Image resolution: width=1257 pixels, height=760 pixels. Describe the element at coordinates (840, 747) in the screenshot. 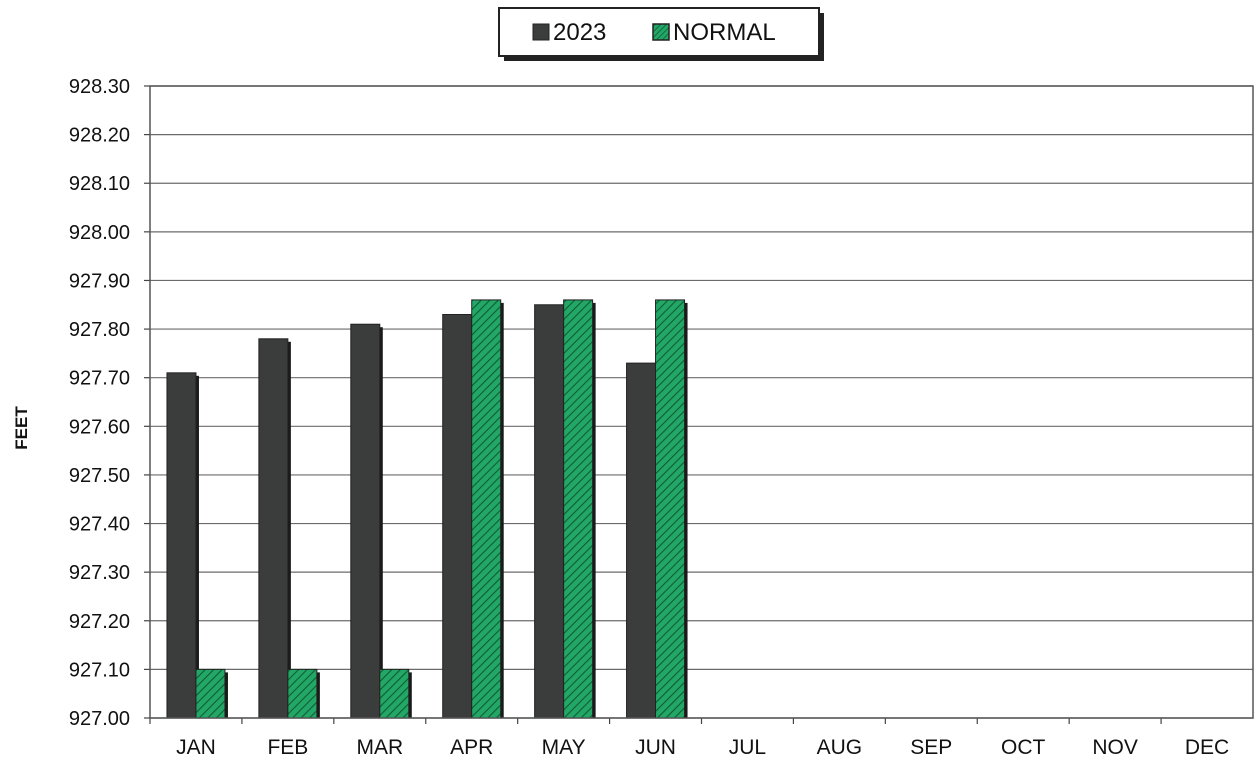

I see `x-tick-label: AUG` at that location.